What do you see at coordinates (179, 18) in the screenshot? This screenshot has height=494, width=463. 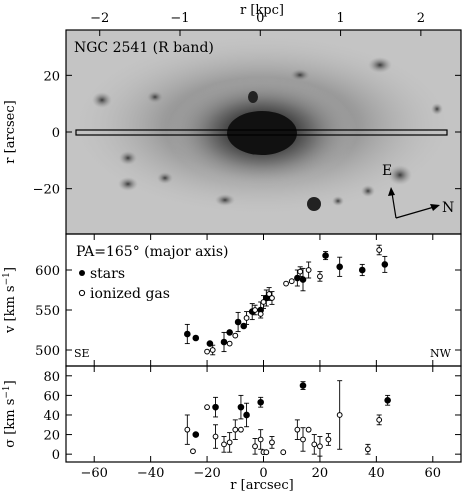 I see `top-xtick-label: −1` at bounding box center [179, 18].